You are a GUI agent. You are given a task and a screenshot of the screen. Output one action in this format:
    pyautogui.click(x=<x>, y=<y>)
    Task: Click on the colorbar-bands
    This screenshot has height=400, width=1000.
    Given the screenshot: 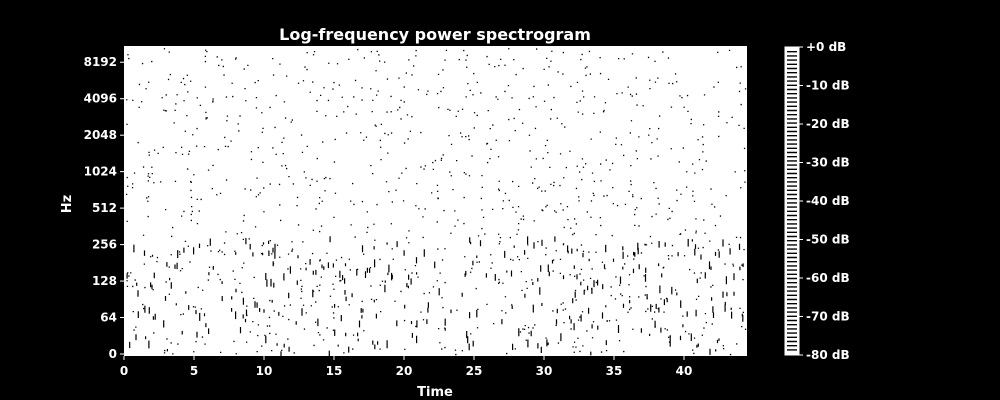 What is the action you would take?
    pyautogui.click(x=792, y=201)
    